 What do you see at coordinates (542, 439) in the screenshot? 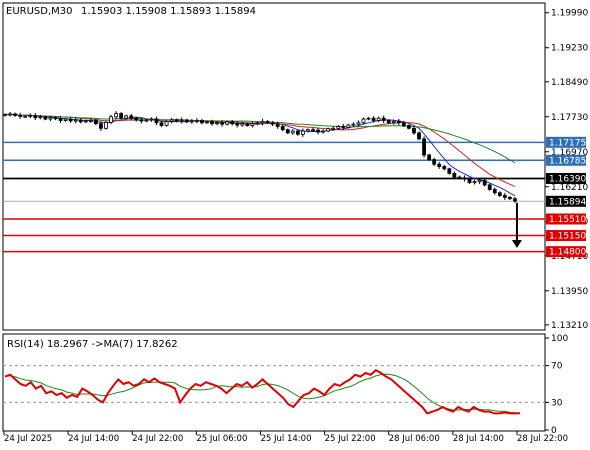
I see `time-axis-label: 28 Jul 22:00` at bounding box center [542, 439].